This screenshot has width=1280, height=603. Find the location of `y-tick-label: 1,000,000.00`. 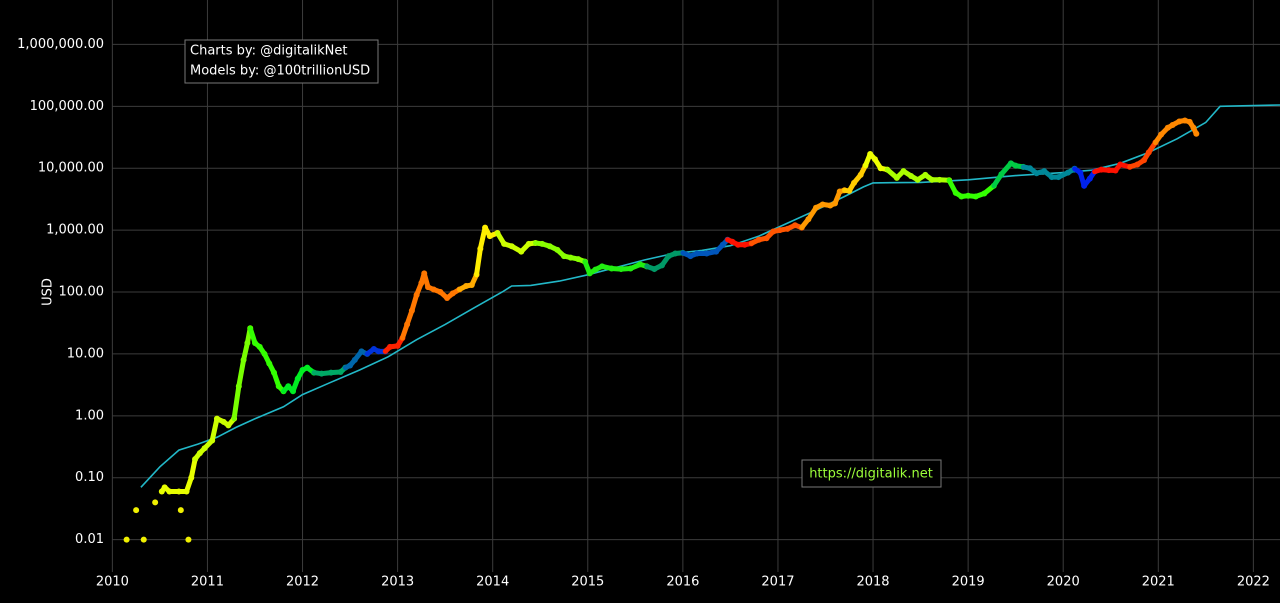

y-tick-label: 1,000,000.00 is located at coordinates (60, 44).